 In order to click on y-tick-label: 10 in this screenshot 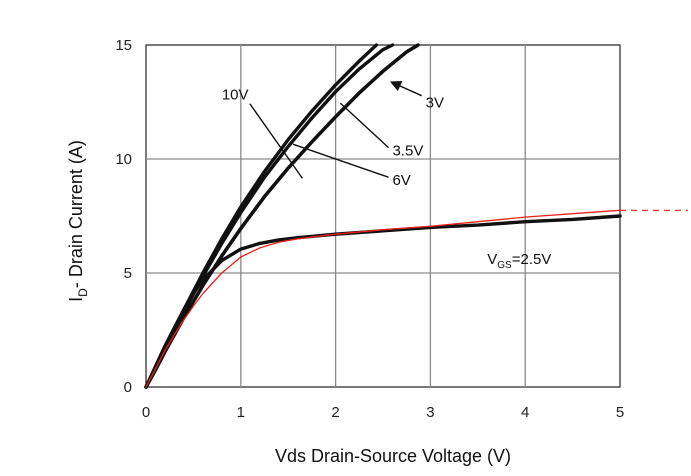, I will do `click(123, 159)`.